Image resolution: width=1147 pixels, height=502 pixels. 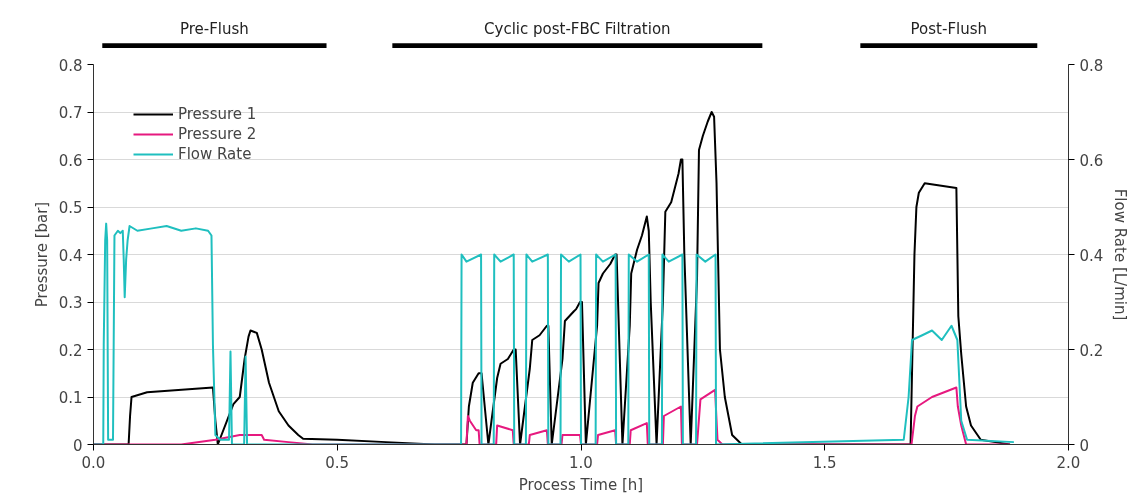 I want to click on x-tick-label: 2.0, so click(x=1068, y=462).